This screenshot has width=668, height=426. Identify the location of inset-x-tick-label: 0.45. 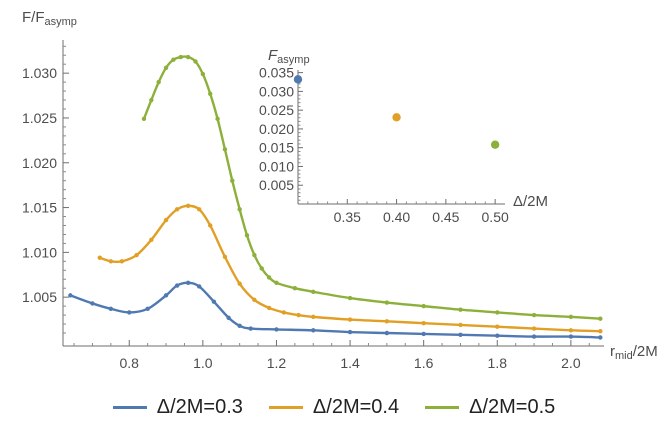
(445, 217).